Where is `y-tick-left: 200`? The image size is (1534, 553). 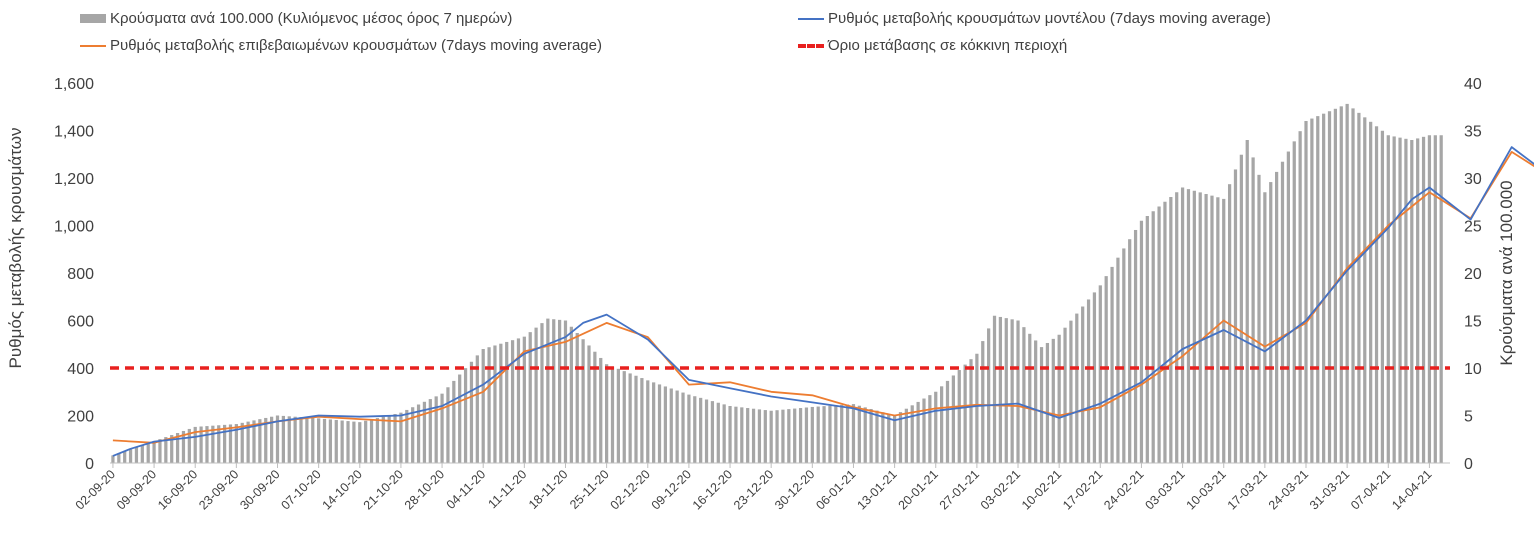
y-tick-left: 200 is located at coordinates (80, 417).